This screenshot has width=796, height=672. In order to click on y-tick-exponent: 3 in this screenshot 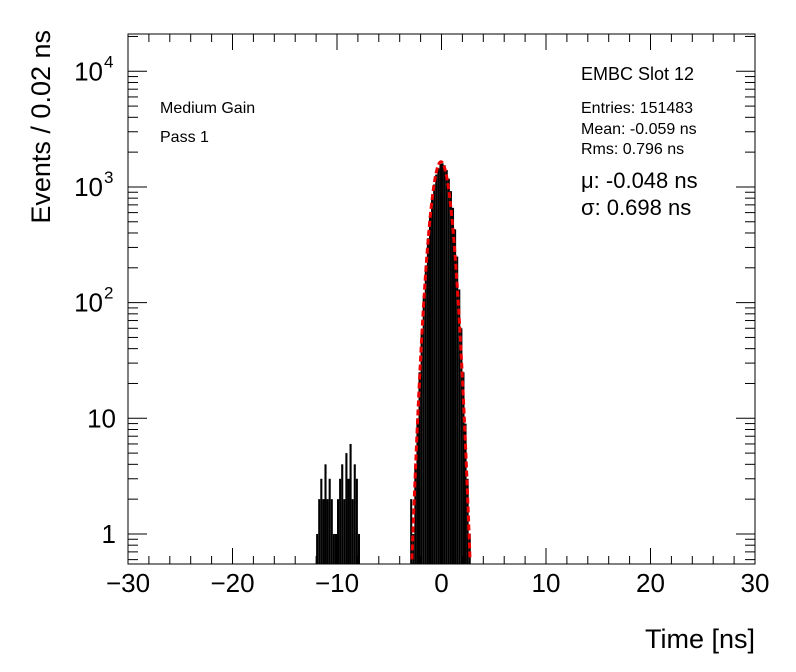, I will do `click(108, 177)`.